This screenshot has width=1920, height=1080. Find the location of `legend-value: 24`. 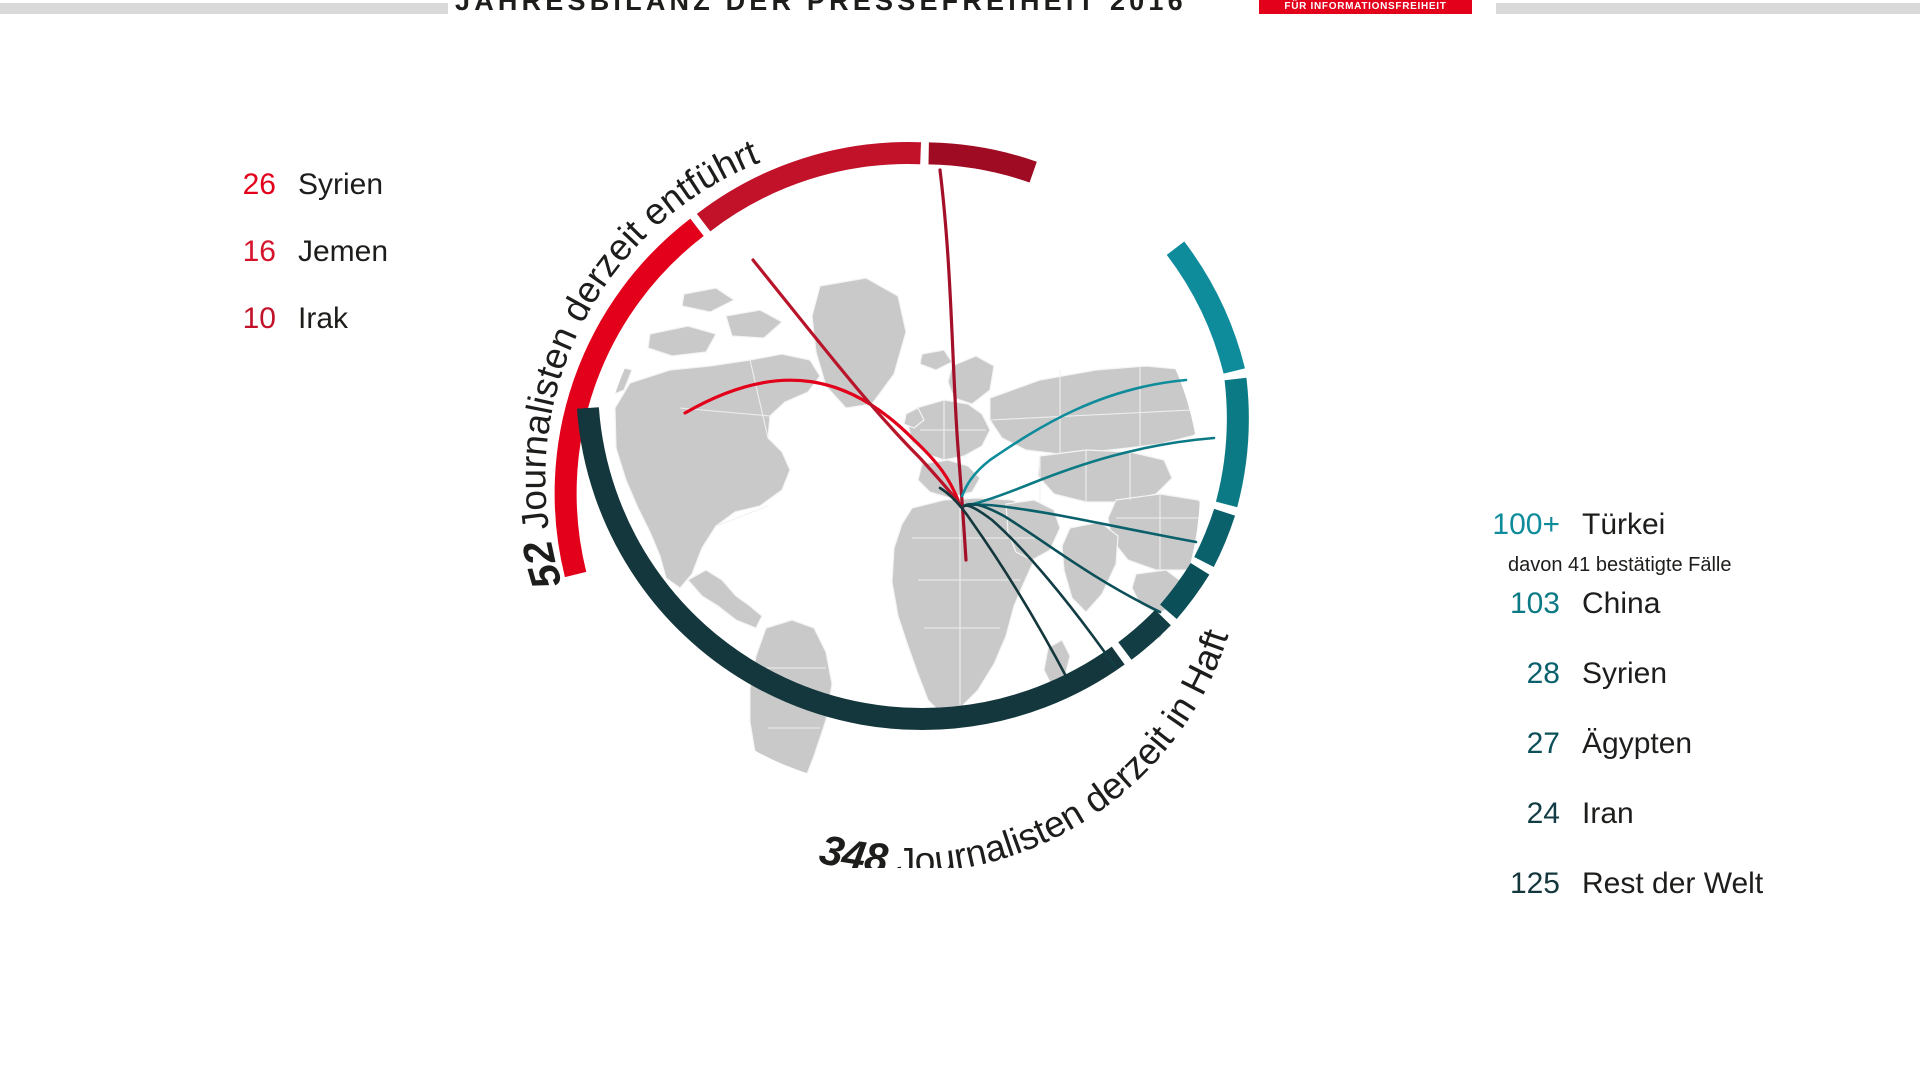

legend-value: 24 is located at coordinates (1543, 813).